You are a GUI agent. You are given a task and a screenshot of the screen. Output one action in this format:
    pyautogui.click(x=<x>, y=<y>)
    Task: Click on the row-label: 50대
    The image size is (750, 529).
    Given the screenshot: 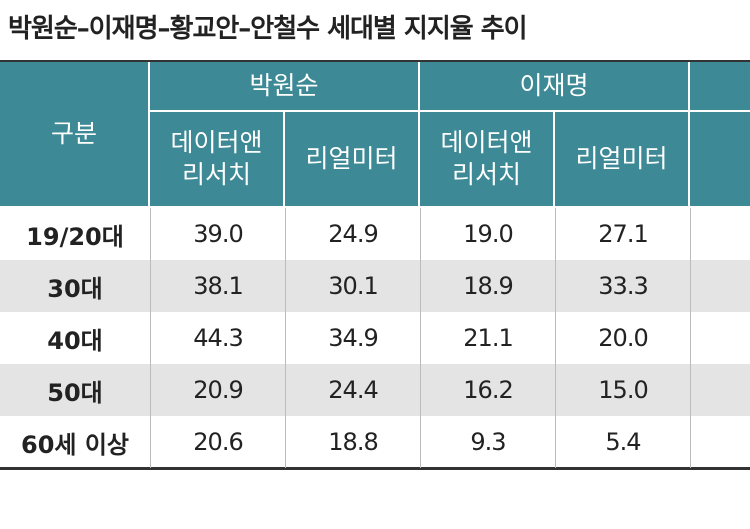 What is the action you would take?
    pyautogui.click(x=75, y=390)
    